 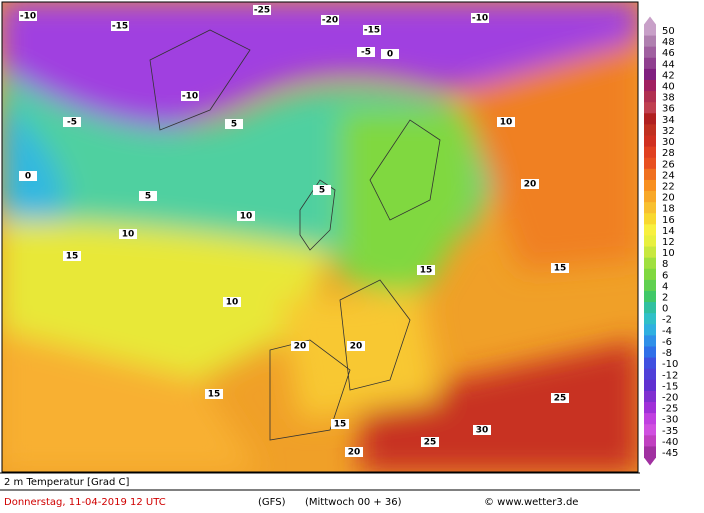 What do you see at coordinates (665, 309) in the screenshot?
I see `colorbar-label: 0` at bounding box center [665, 309].